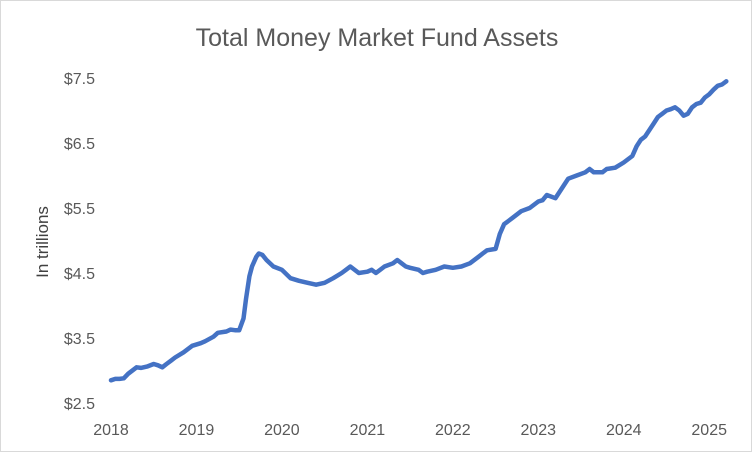  I want to click on y-tick-label: $5.5, so click(79, 209).